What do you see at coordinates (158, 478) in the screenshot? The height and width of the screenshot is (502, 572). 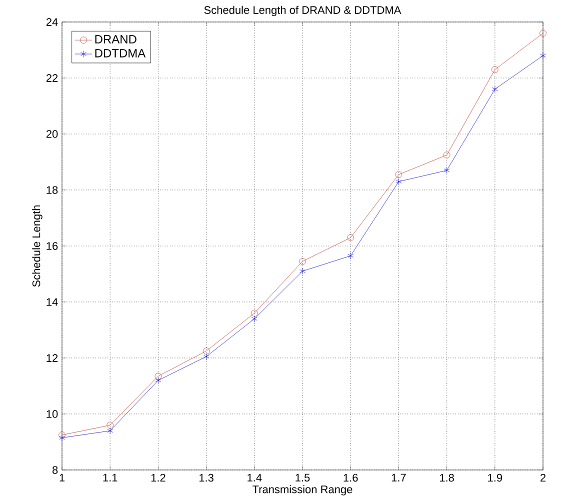 I see `x-tick-label: 1.2` at bounding box center [158, 478].